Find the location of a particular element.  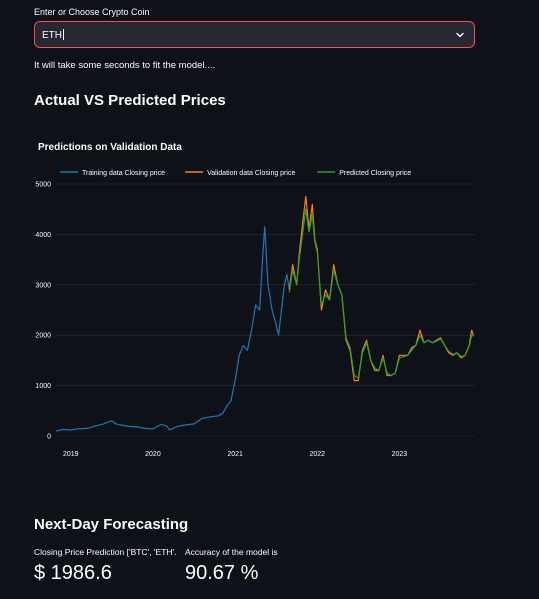

x-tick-label: 2019 is located at coordinates (71, 454).